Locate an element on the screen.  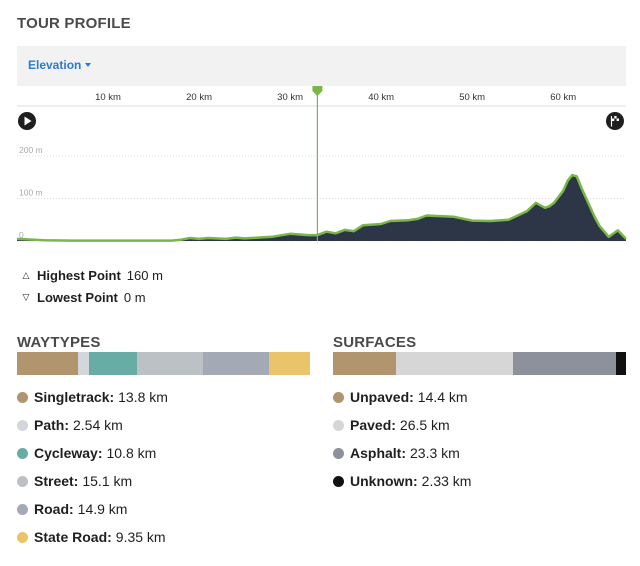
x-tick-label: 60 km is located at coordinates (563, 97).